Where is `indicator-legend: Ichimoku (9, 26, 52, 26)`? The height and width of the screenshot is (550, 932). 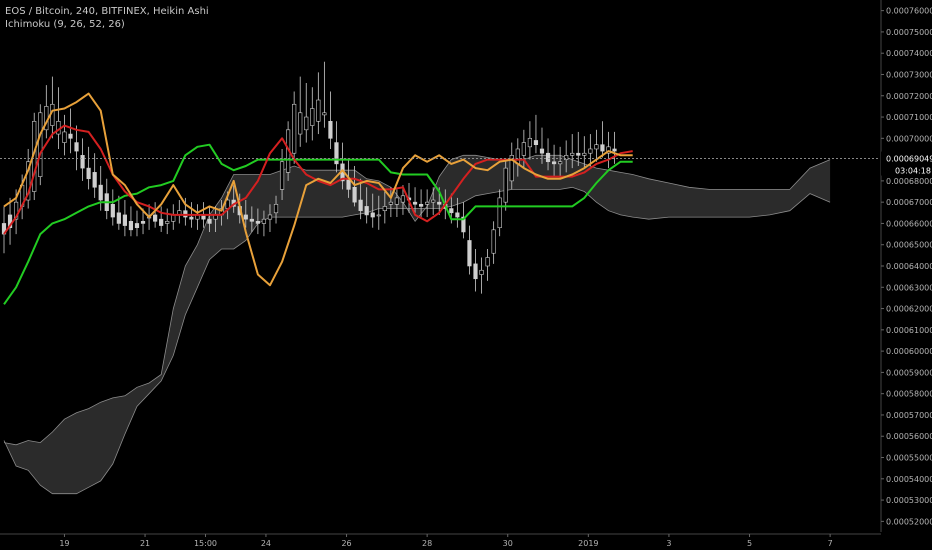
indicator-legend: Ichimoku (9, 26, 52, 26) is located at coordinates (65, 24).